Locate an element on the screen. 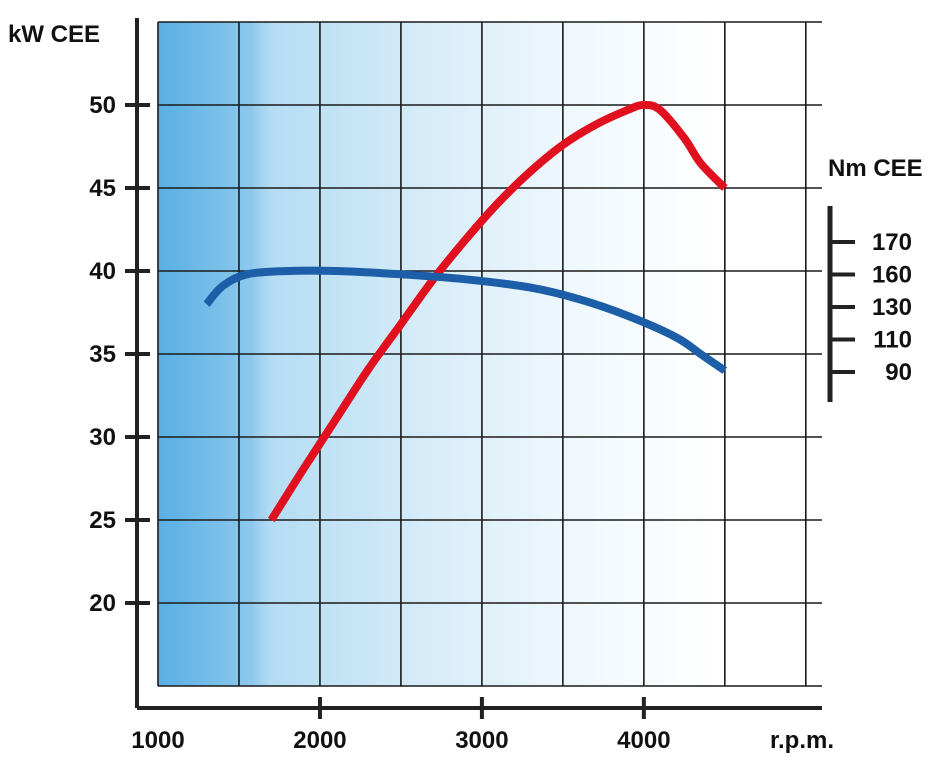 The image size is (951, 768). y-right-tick-label: 130 is located at coordinates (892, 307).